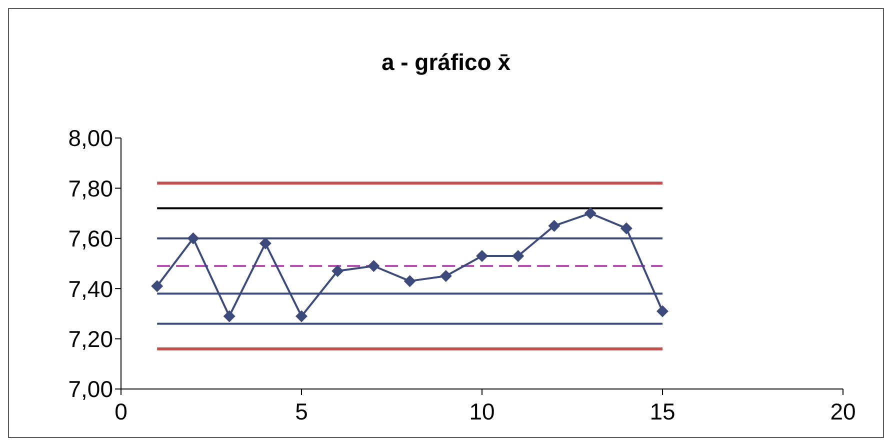  What do you see at coordinates (90, 389) in the screenshot?
I see `y-tick-label: 7,00` at bounding box center [90, 389].